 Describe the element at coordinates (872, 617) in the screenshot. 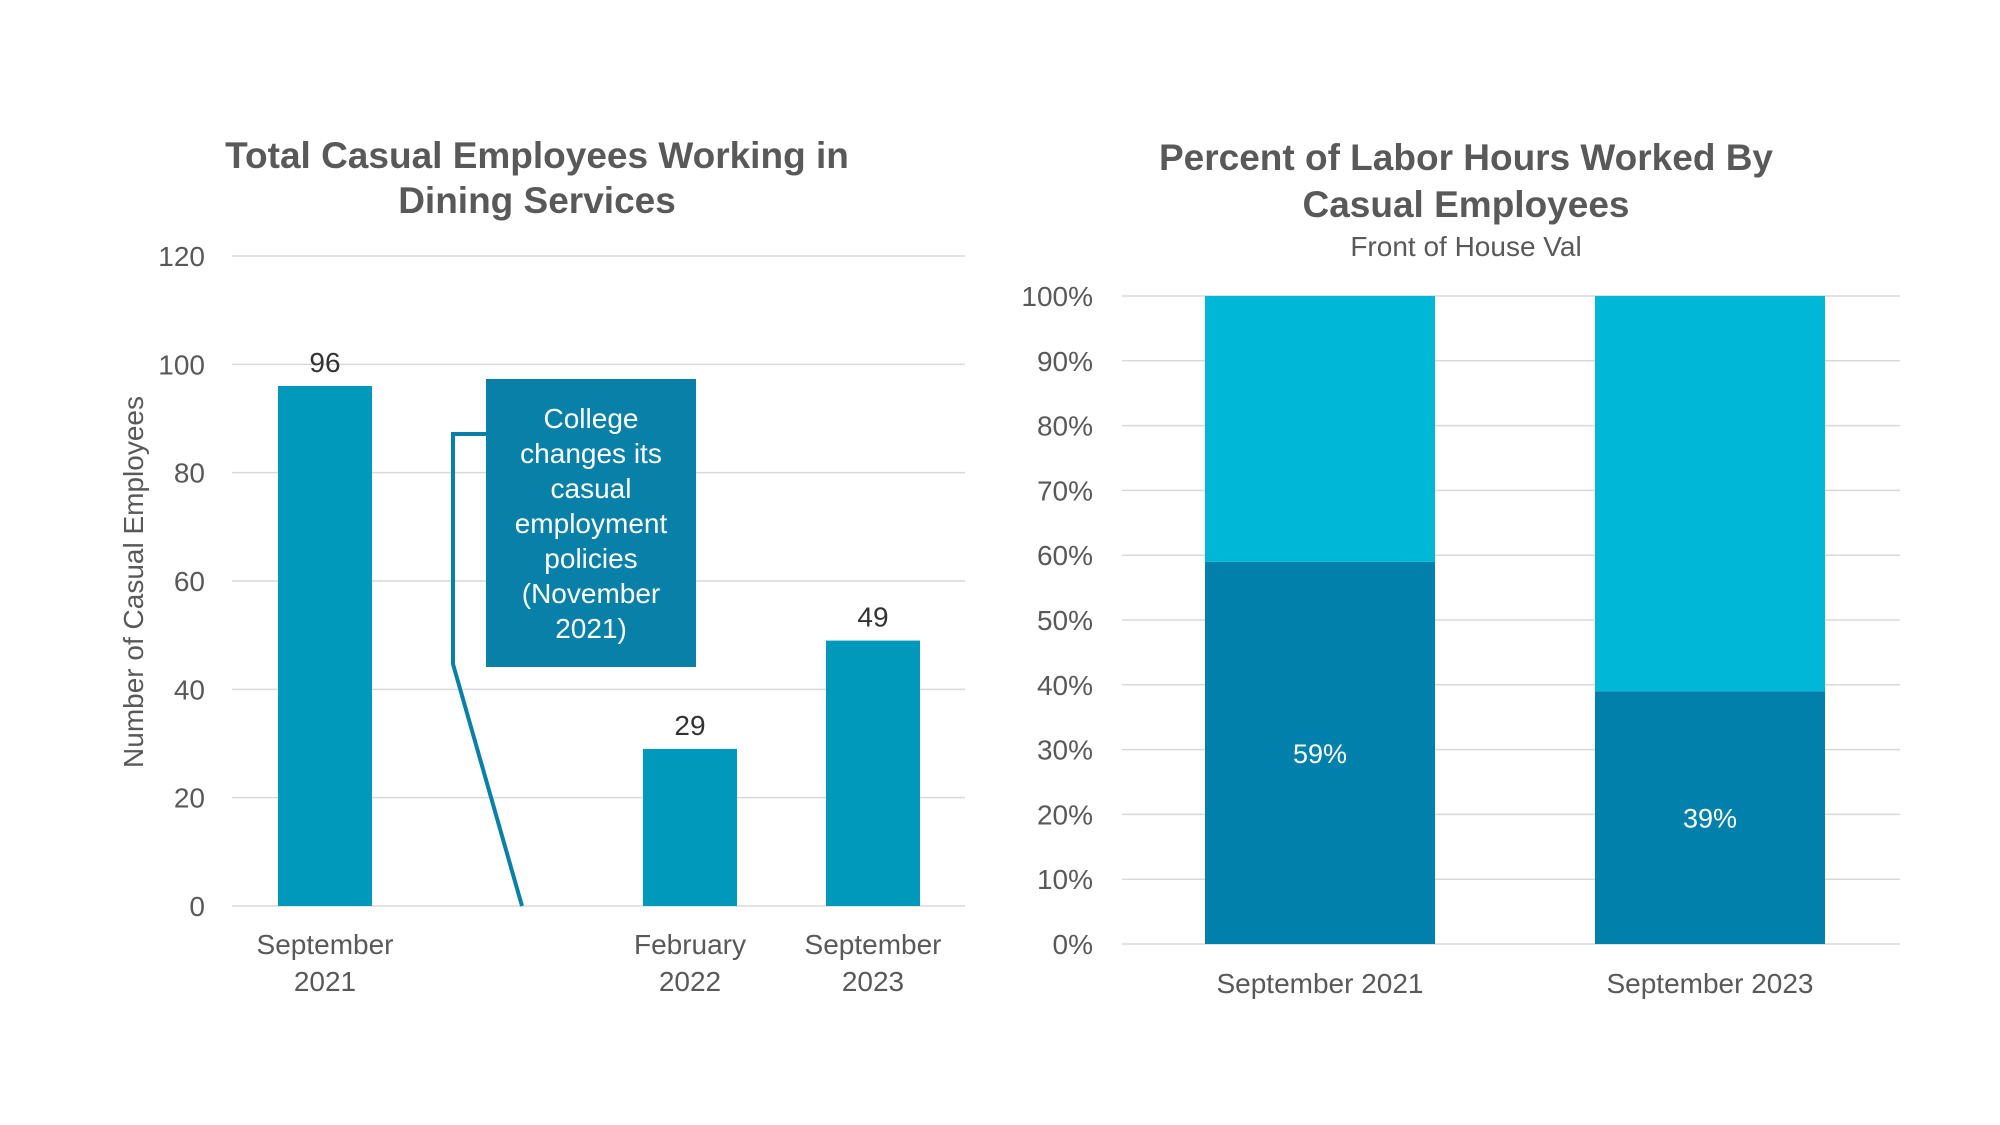

I see `chart1-data-label: 49` at that location.